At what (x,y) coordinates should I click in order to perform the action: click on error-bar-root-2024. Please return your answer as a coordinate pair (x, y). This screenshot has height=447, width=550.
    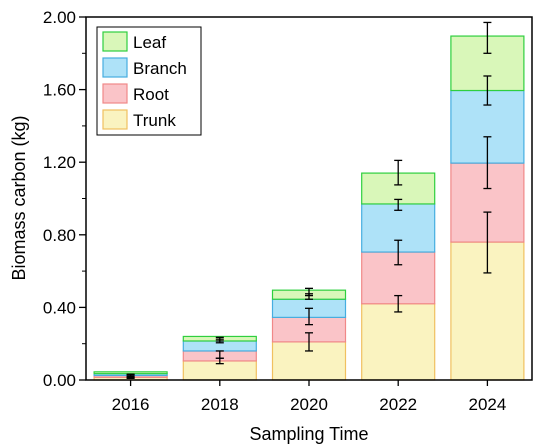
    Looking at the image, I should click on (487, 163).